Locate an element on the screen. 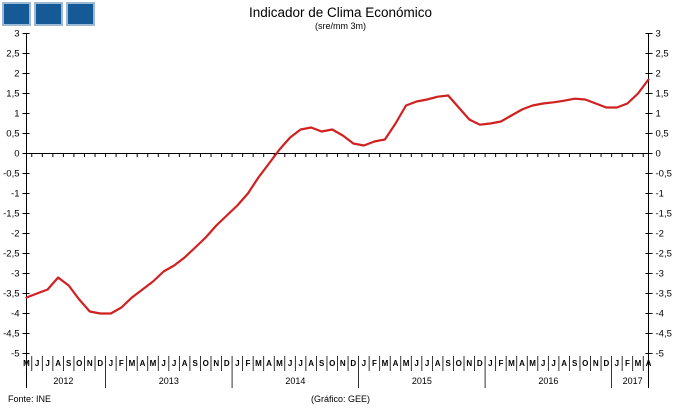  y-tick-label-right: -4,5 is located at coordinates (664, 334).